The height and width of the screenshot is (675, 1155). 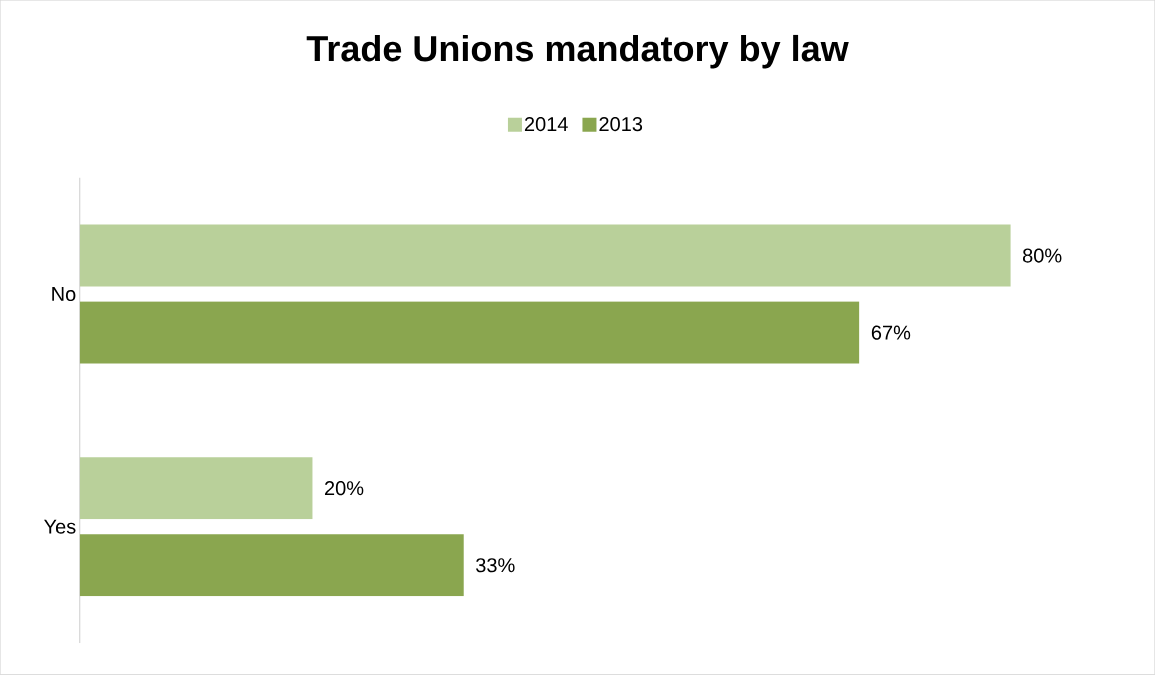 I want to click on data-label: 20%, so click(x=344, y=488).